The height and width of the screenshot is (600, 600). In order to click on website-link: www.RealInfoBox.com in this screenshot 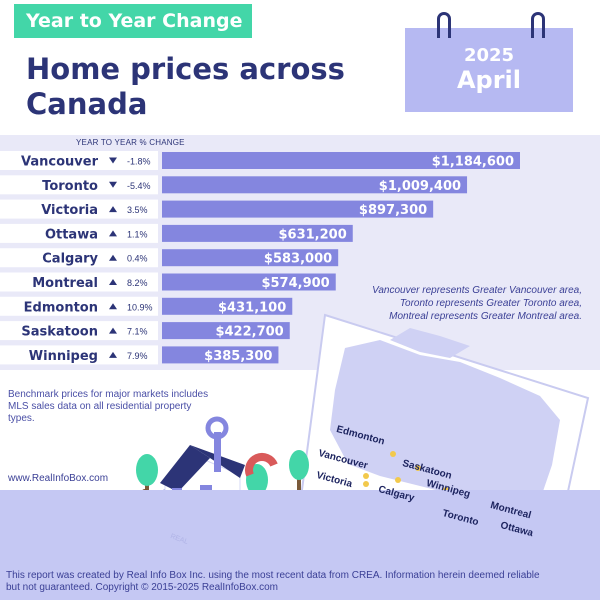, I will do `click(58, 478)`.